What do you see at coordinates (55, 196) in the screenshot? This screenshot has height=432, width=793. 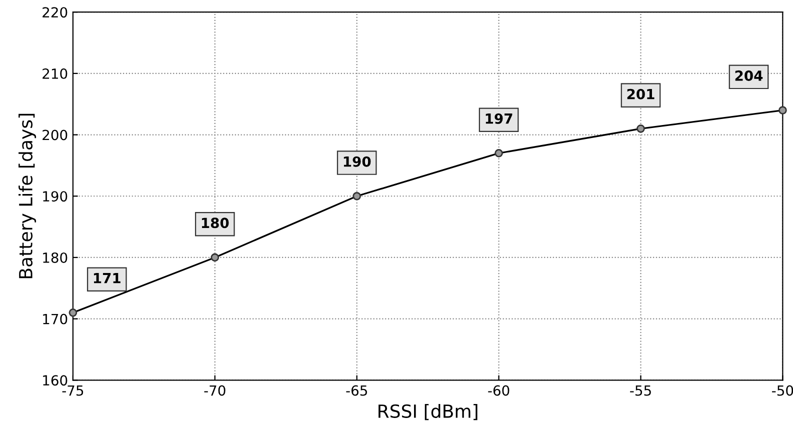 I see `y-tick-label: 190` at bounding box center [55, 196].